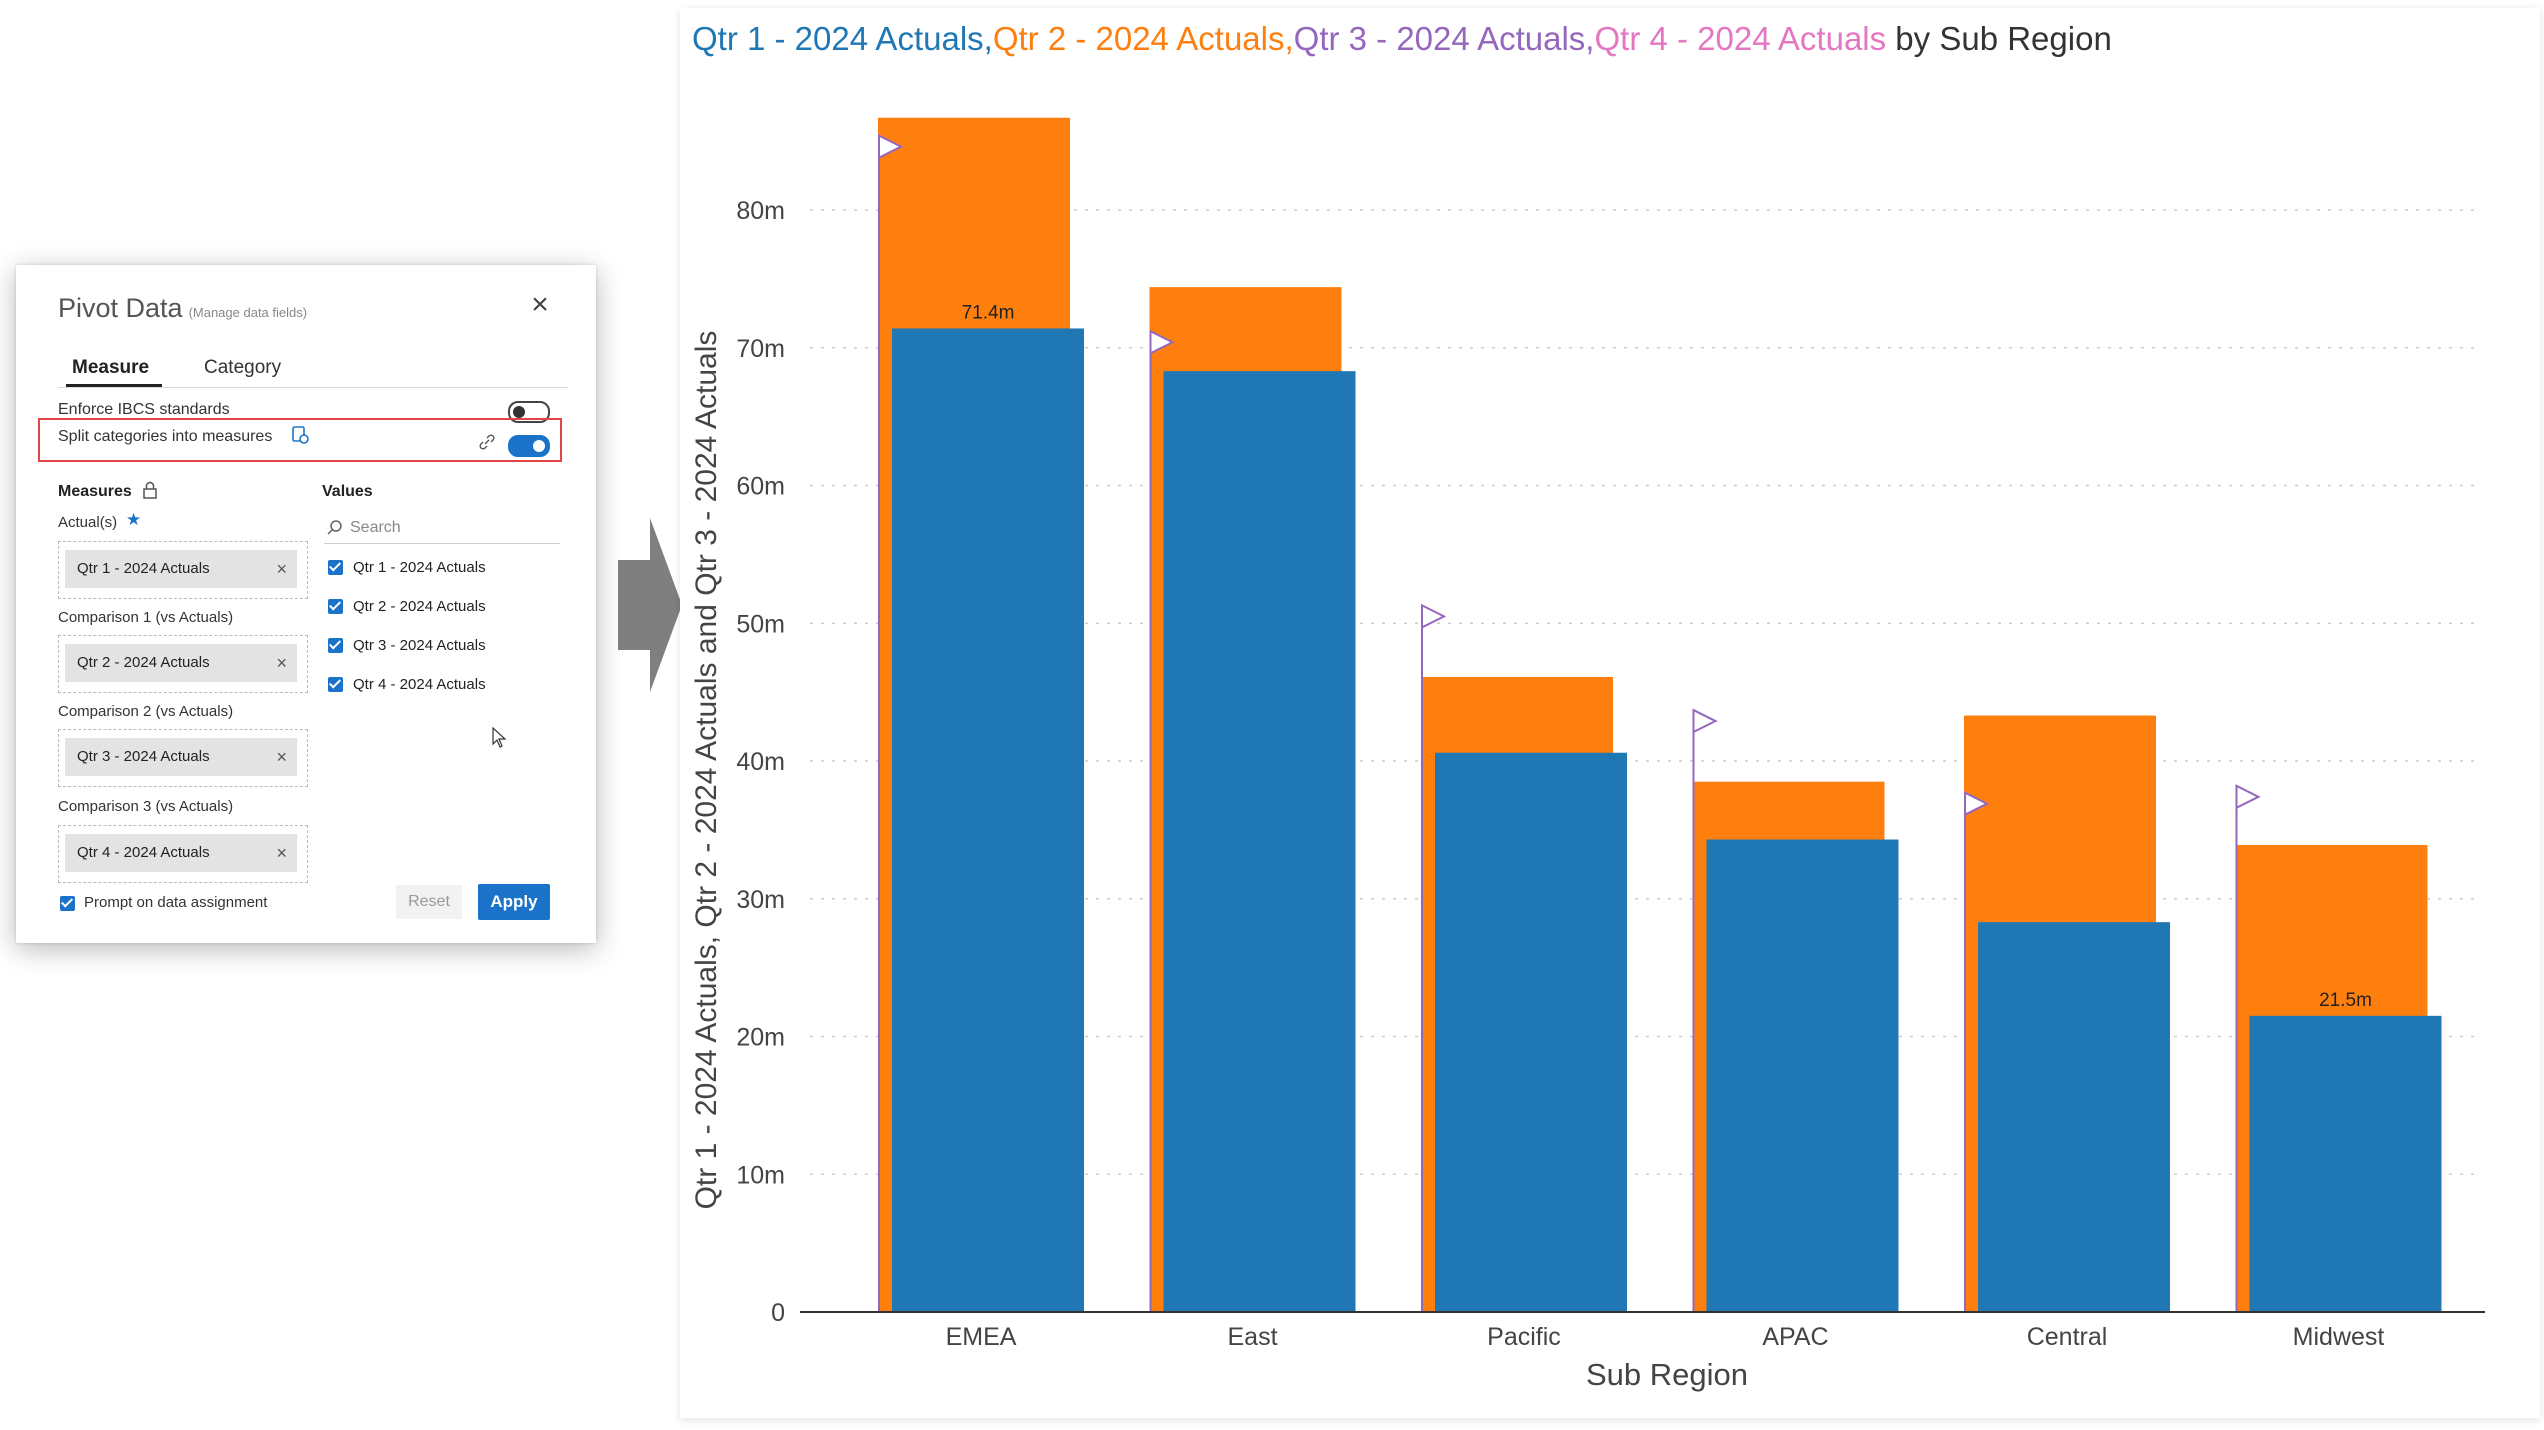 The width and height of the screenshot is (2544, 1430). What do you see at coordinates (1740, 38) in the screenshot?
I see `chart-title-part: Qtr 4 - 2024 Actuals` at bounding box center [1740, 38].